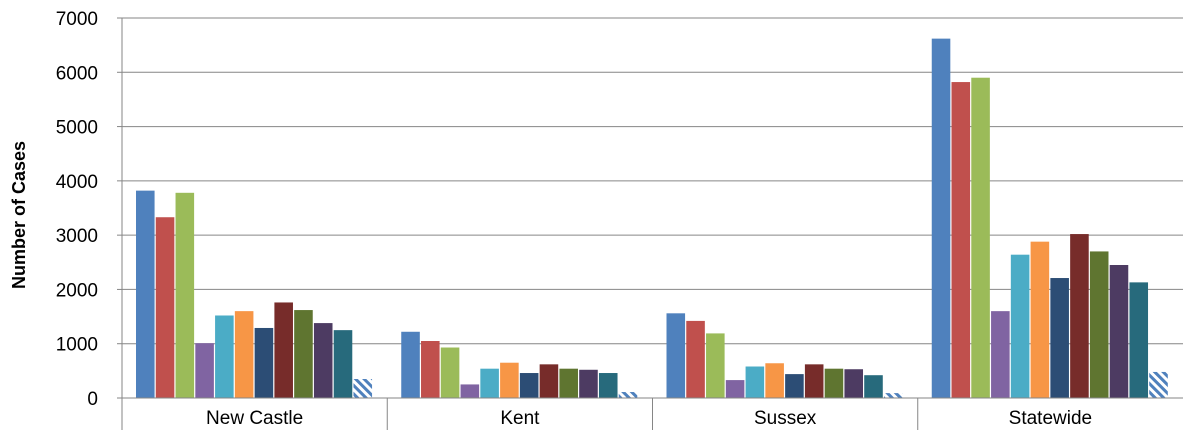 This screenshot has height=430, width=1183. What do you see at coordinates (77, 236) in the screenshot?
I see `y-tick-label: 3000` at bounding box center [77, 236].